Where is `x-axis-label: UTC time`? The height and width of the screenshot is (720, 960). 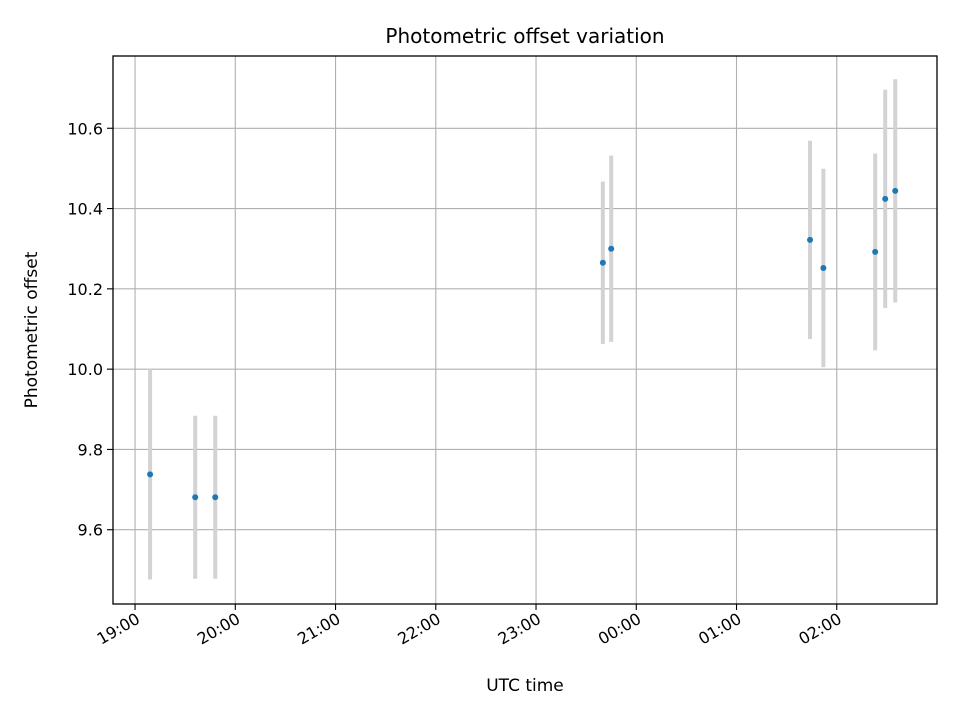
x-axis-label: UTC time is located at coordinates (525, 686).